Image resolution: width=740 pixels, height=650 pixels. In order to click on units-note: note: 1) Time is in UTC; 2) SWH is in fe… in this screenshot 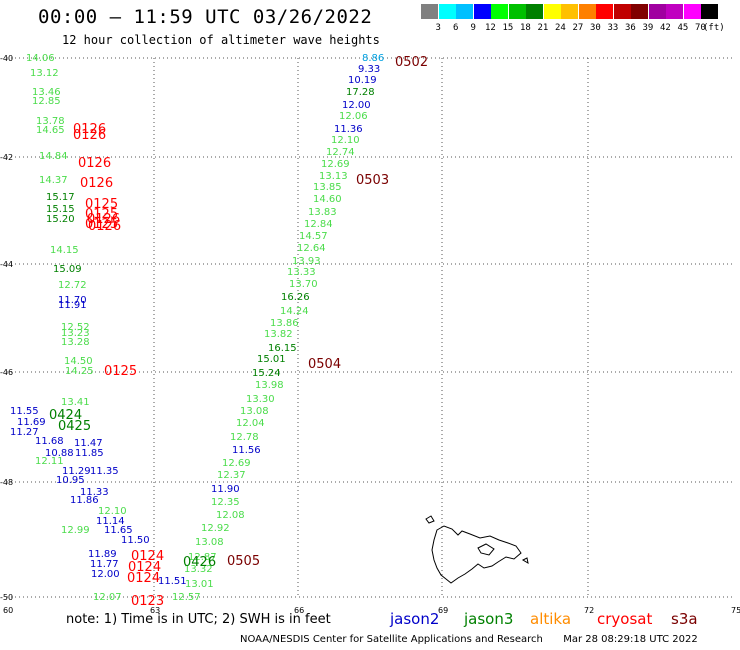, I will do `click(198, 619)`.